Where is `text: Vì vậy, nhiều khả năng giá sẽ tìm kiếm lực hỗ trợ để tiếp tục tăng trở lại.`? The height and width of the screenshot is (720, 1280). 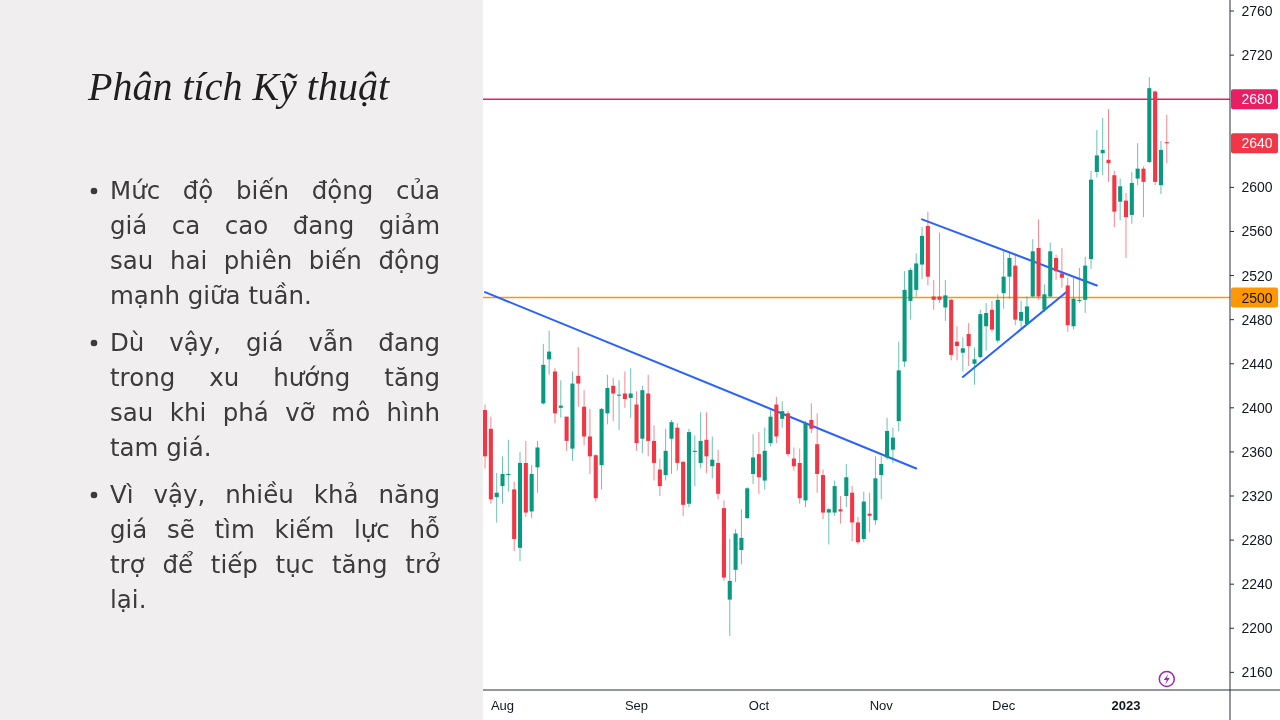 text: Vì vậy, nhiều khả năng giá sẽ tìm kiếm lực hỗ trợ để tiếp tục tăng trở lại. is located at coordinates (275, 547).